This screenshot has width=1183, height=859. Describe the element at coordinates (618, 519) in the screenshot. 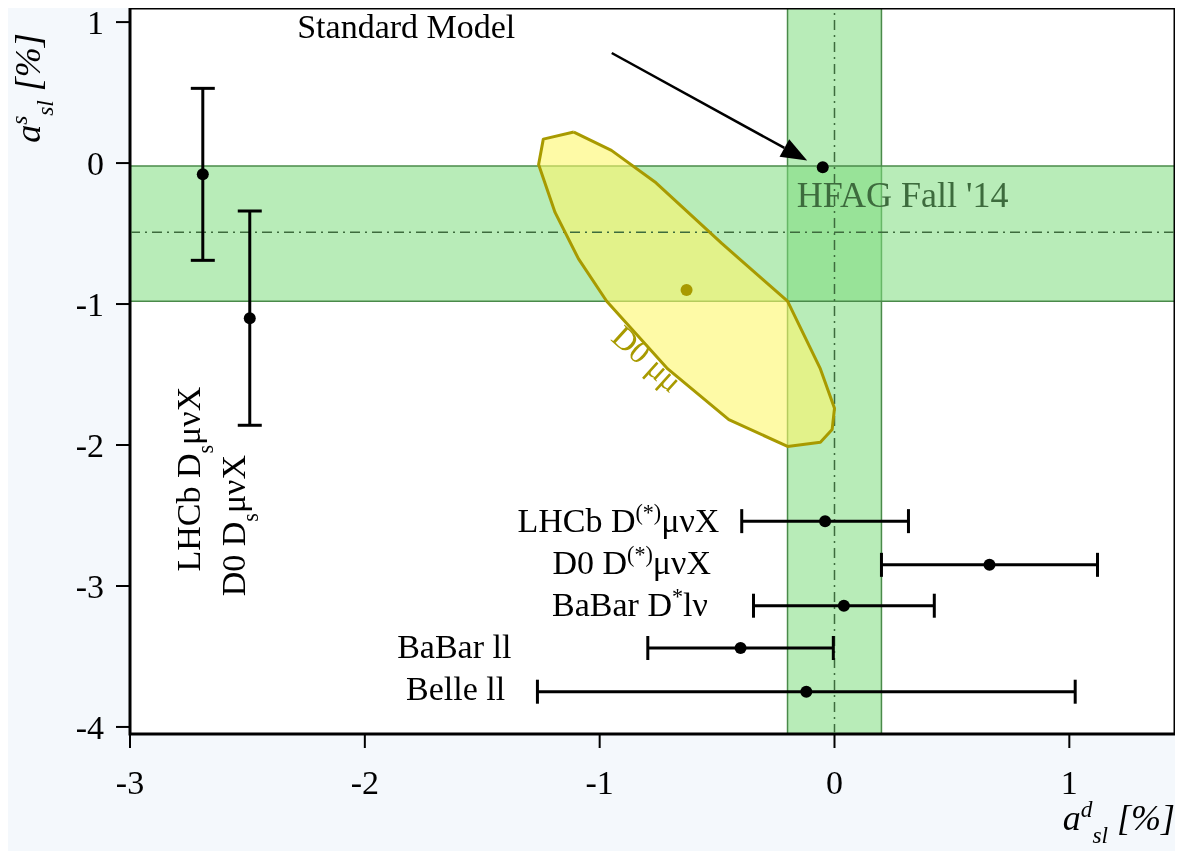

I see `annotation: LHCb D$^{(*)}$μνX` at that location.